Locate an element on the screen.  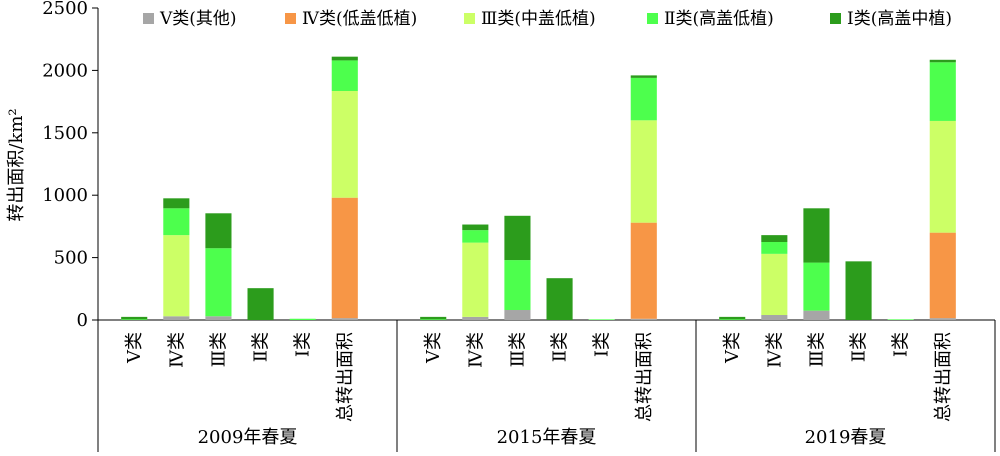
legend-label: Ⅴ类(其他) is located at coordinates (198, 19).